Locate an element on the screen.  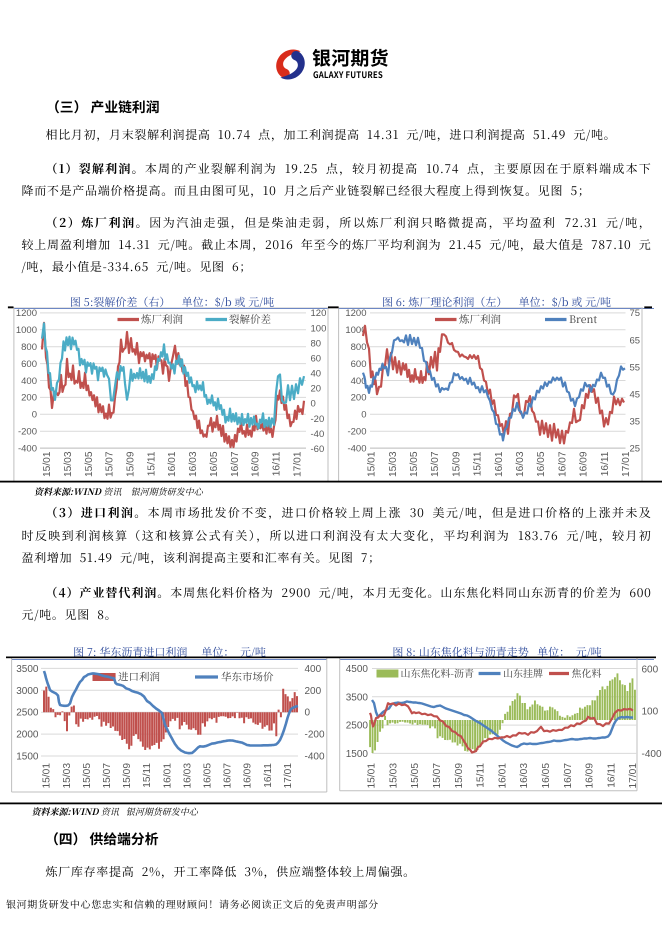
svg-text: 60 is located at coordinates (316, 359).